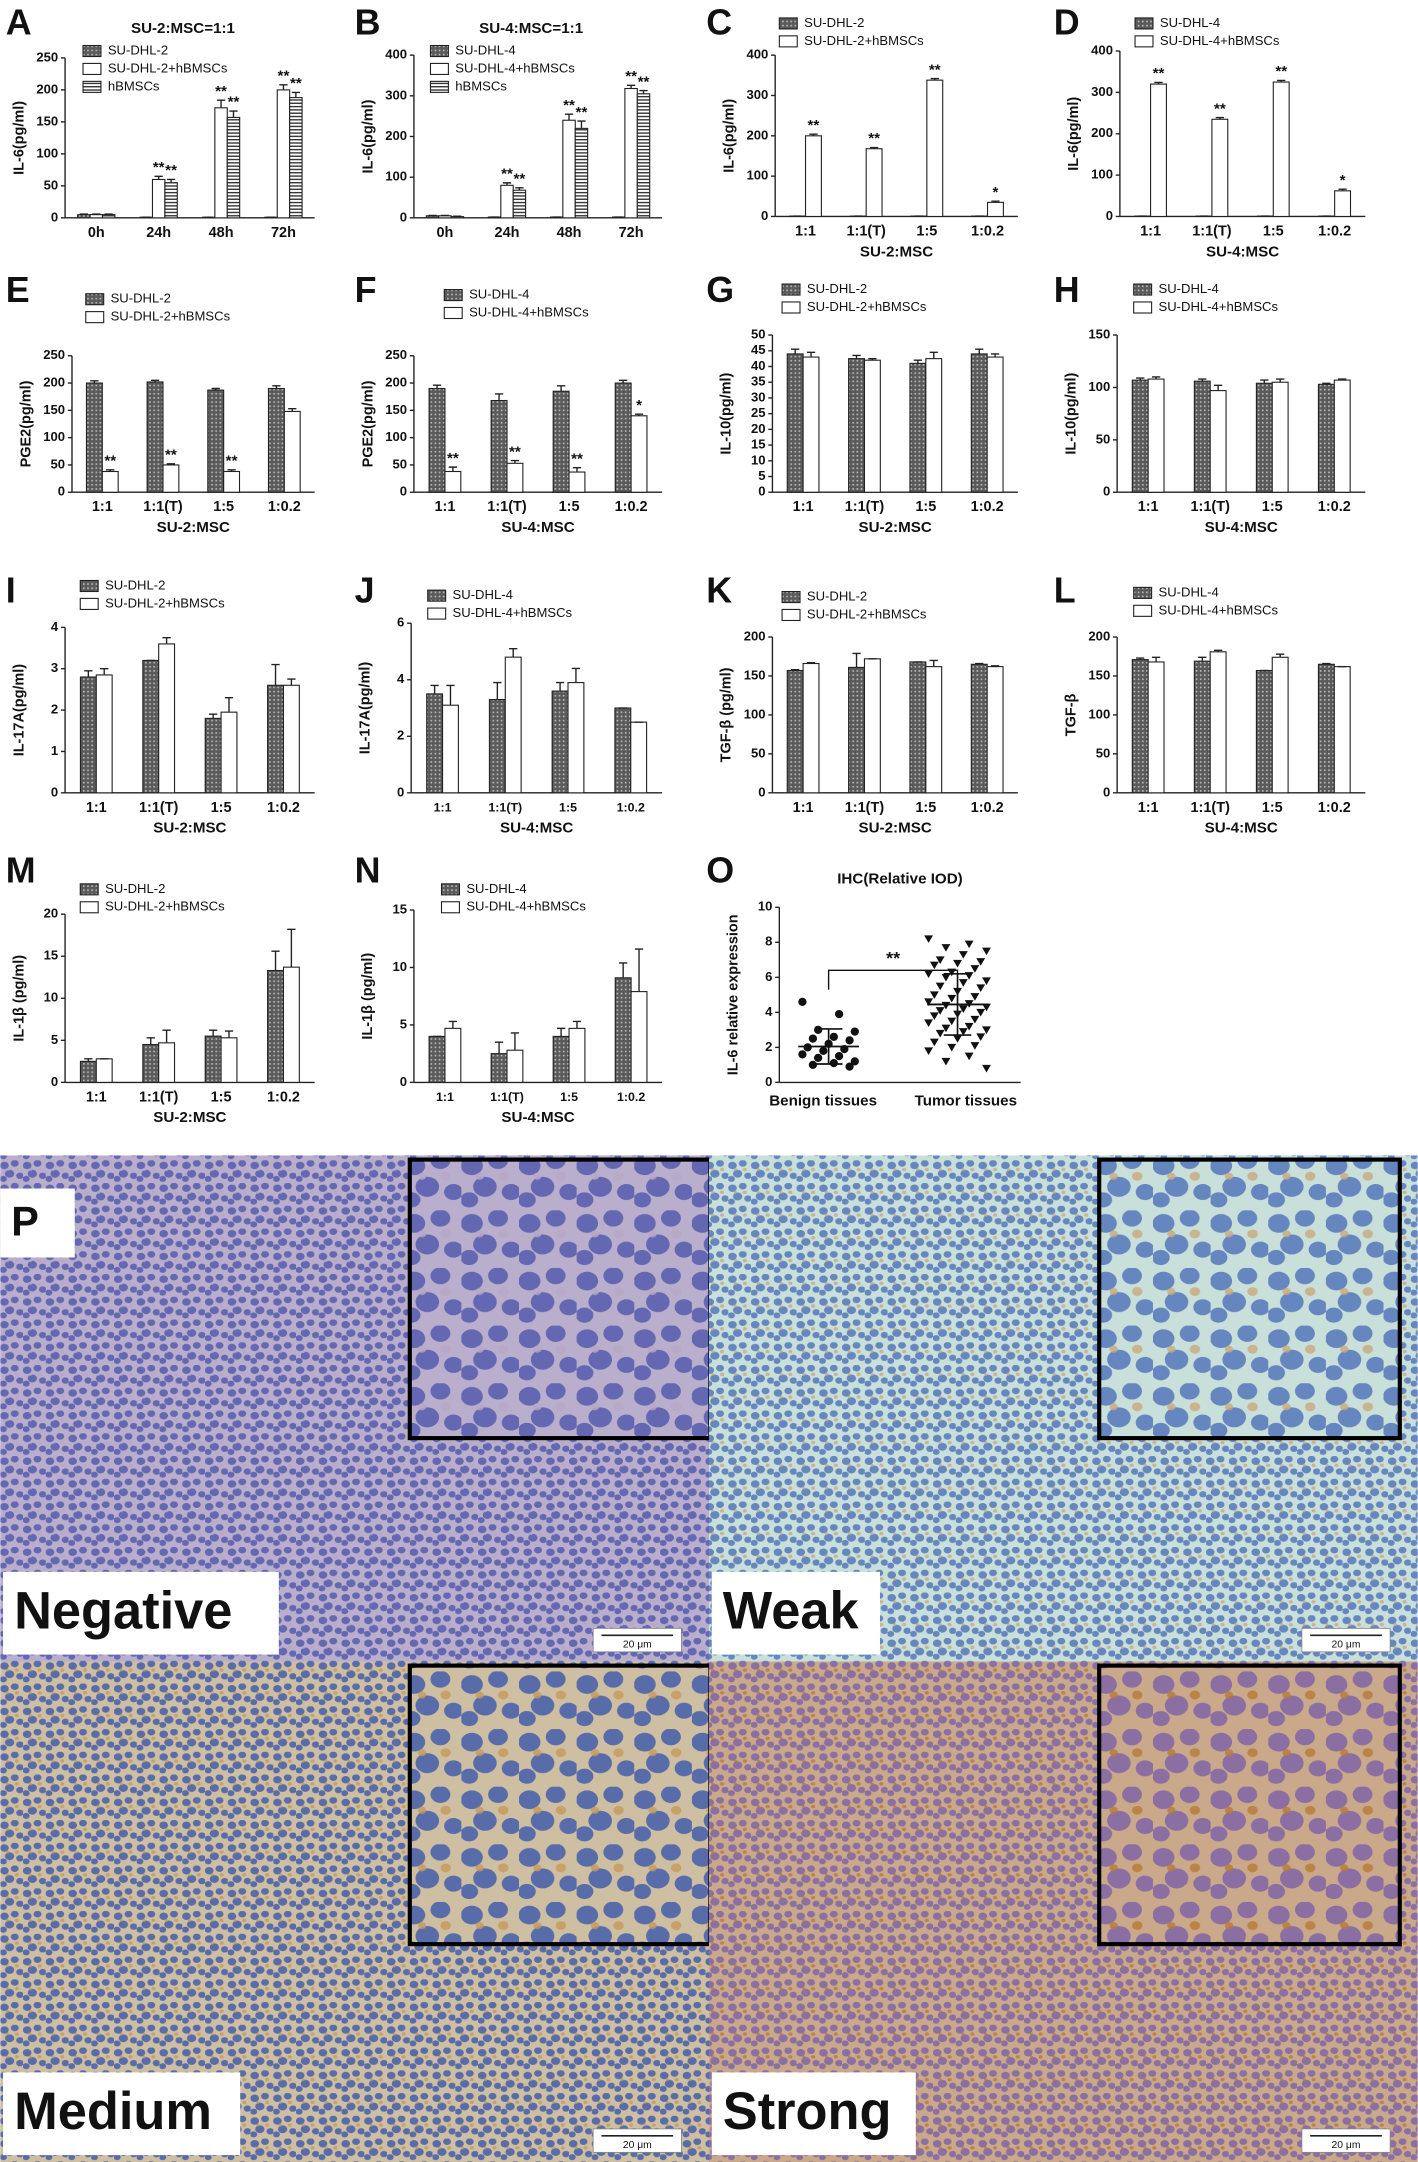 Image resolution: width=1418 pixels, height=2162 pixels. I want to click on panel-letter: J, so click(365, 590).